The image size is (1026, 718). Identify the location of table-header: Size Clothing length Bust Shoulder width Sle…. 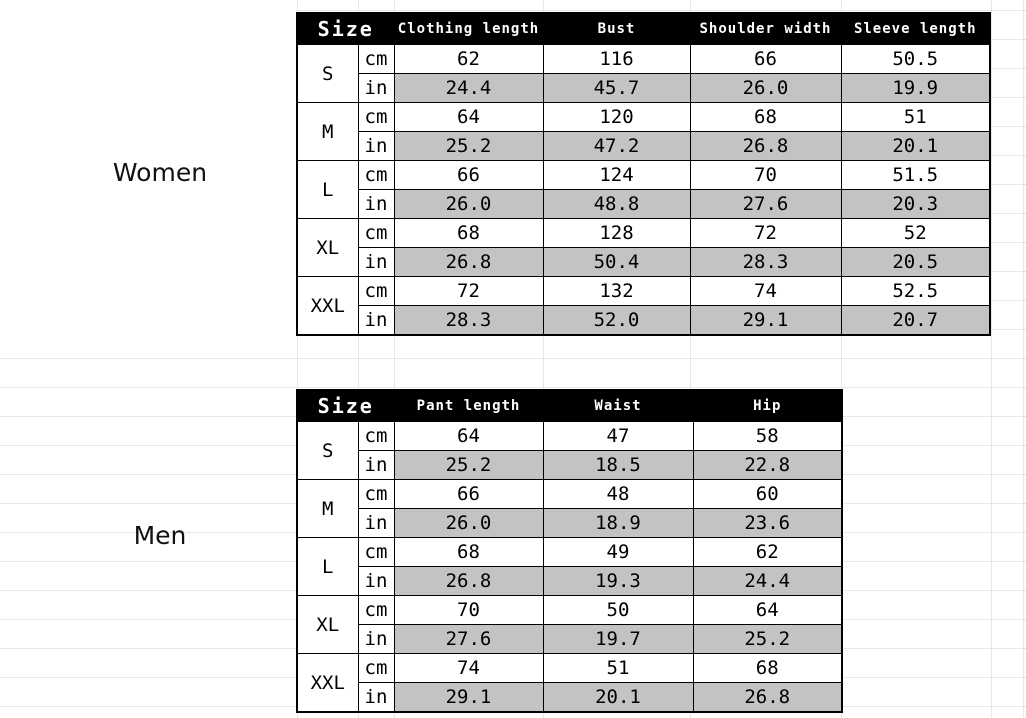
(643, 28).